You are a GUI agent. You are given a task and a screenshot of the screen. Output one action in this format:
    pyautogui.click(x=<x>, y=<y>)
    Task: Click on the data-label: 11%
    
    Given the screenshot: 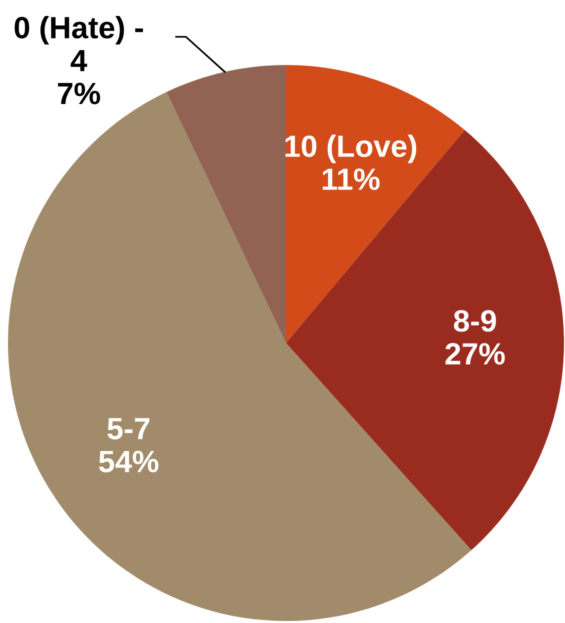 What is the action you would take?
    pyautogui.click(x=351, y=179)
    